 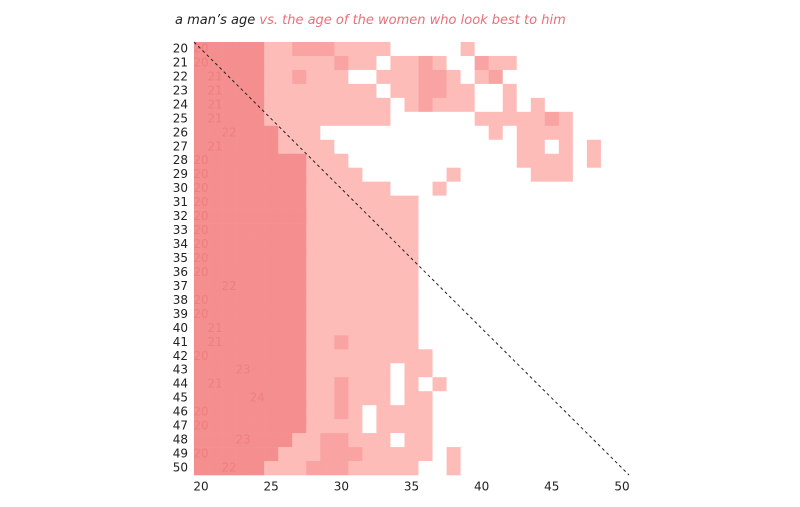 I want to click on y-tick-label: 41, so click(x=180, y=342).